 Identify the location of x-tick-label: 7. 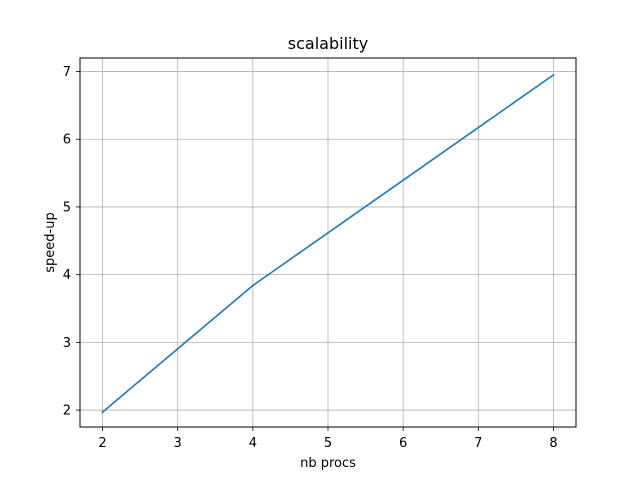
(478, 443).